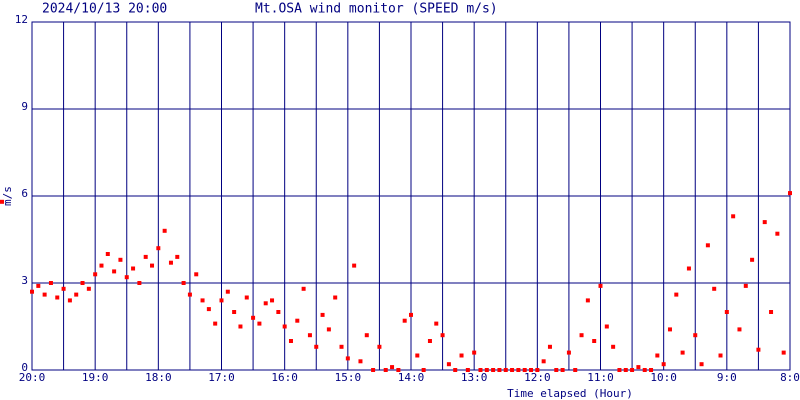 The width and height of the screenshot is (800, 400). I want to click on x-tick-label: 19:0, so click(95, 377).